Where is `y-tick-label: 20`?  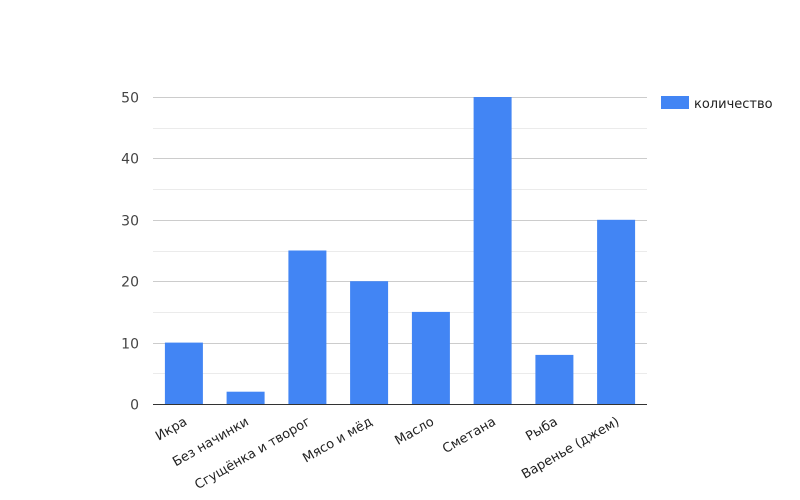
y-tick-label: 20 is located at coordinates (130, 283).